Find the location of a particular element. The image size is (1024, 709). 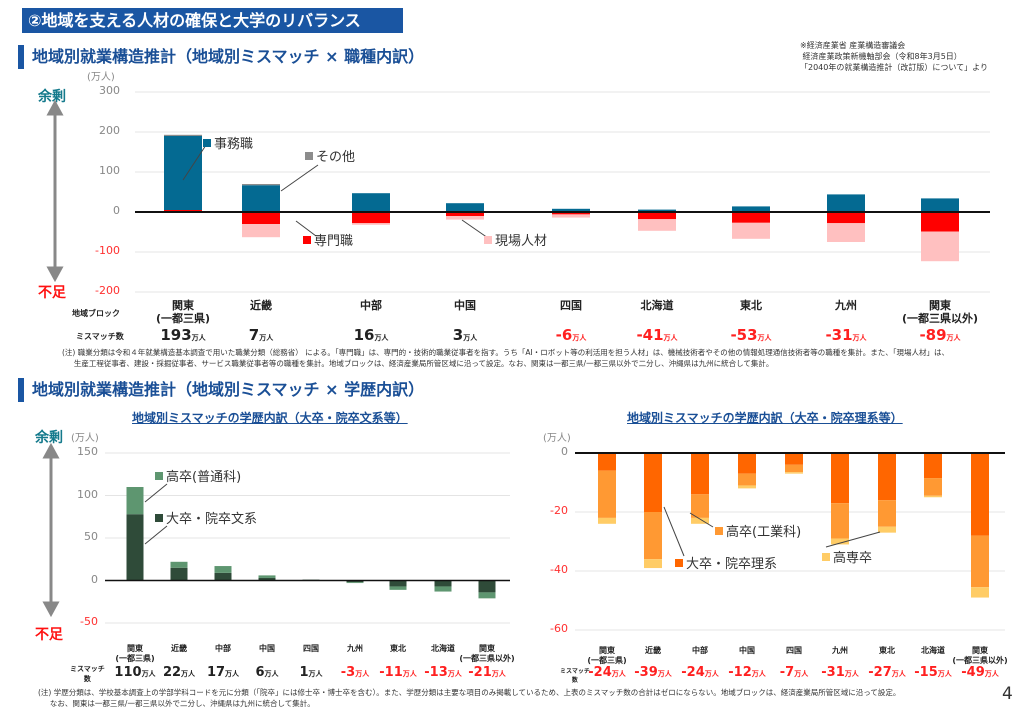

region-label: 四国 is located at coordinates (794, 650).